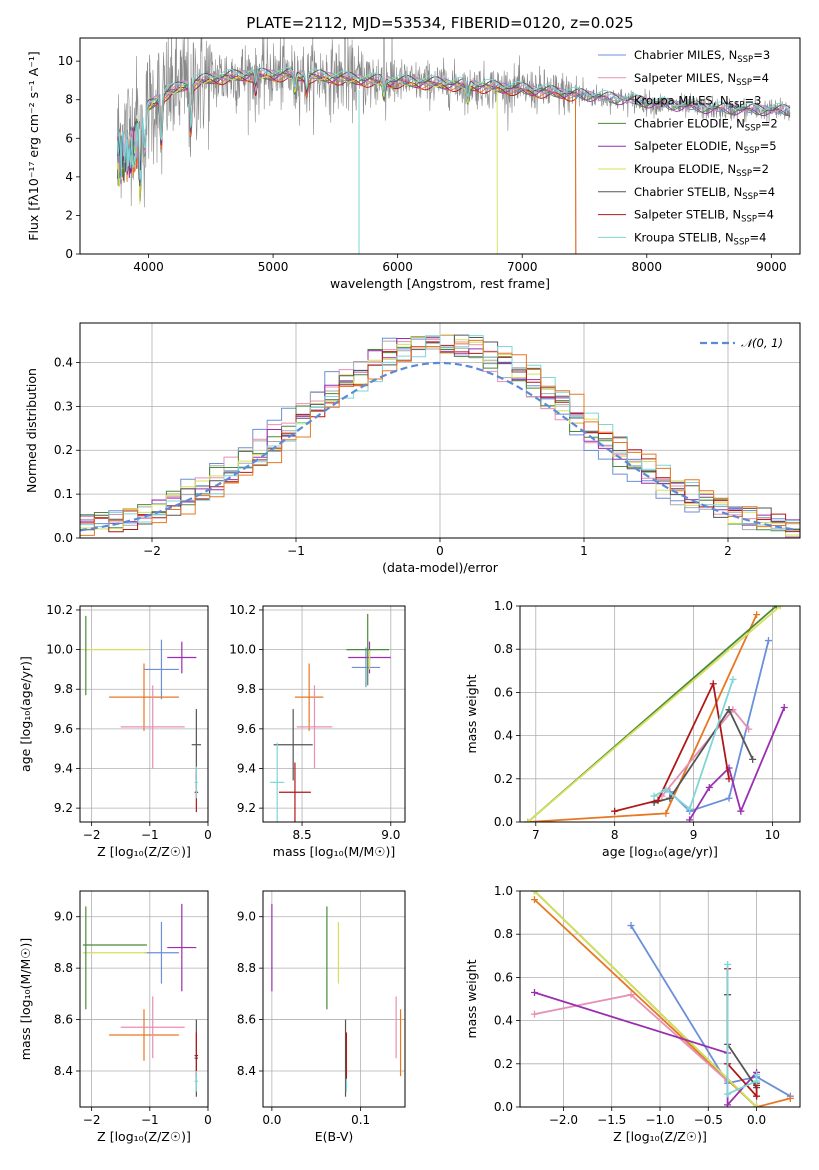  Describe the element at coordinates (144, 1136) in the screenshot. I see `mass_vs_Z-xlabel: Z [log₁₀(Z/Z☉)]` at that location.